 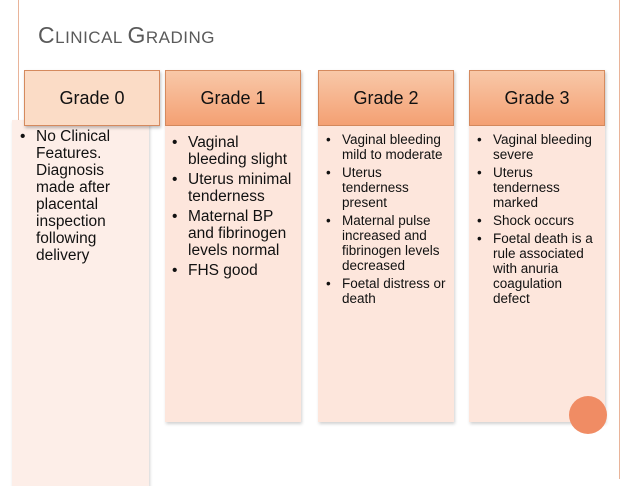 What do you see at coordinates (538, 187) in the screenshot?
I see `list-item: Uterus tenderness marked` at bounding box center [538, 187].